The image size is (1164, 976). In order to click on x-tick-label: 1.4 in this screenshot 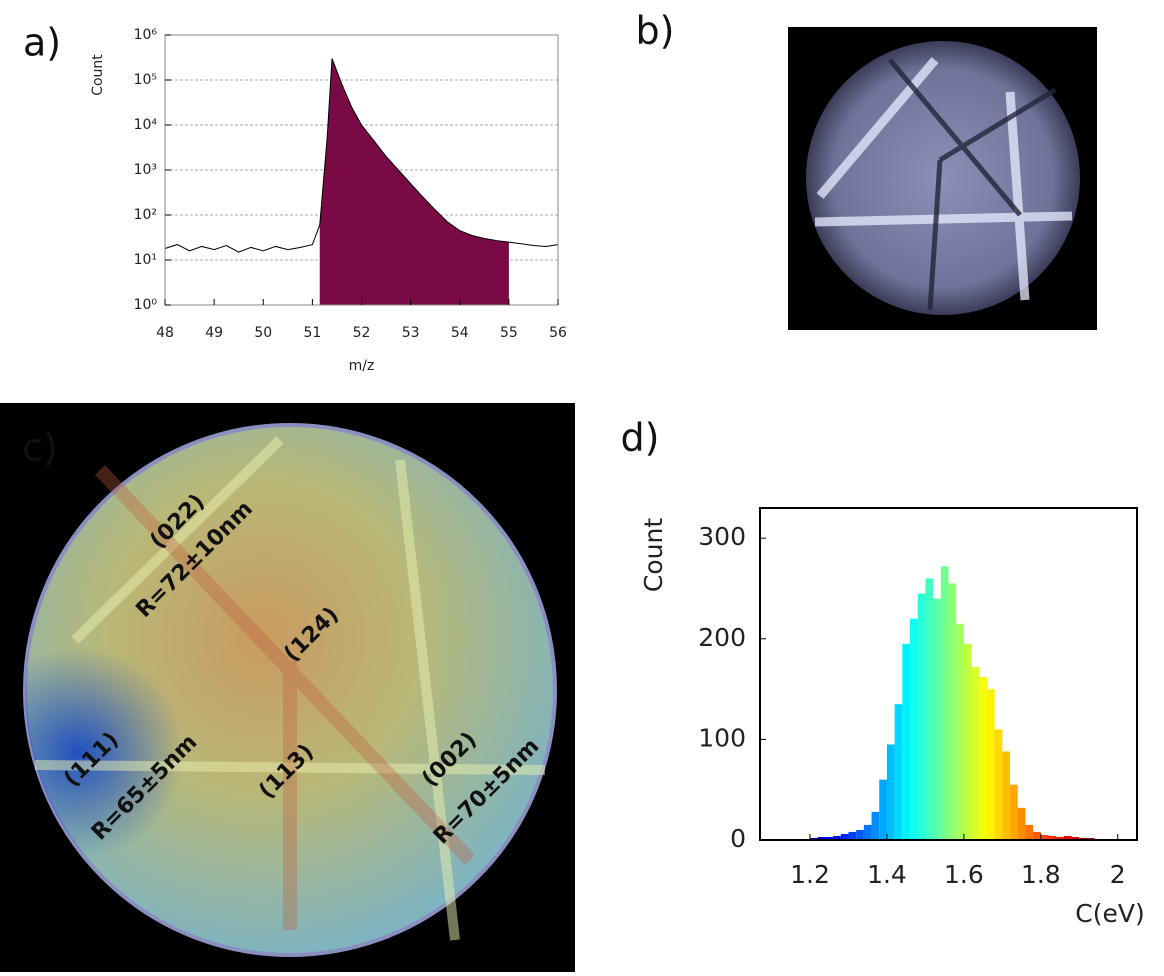, I will do `click(887, 874)`.